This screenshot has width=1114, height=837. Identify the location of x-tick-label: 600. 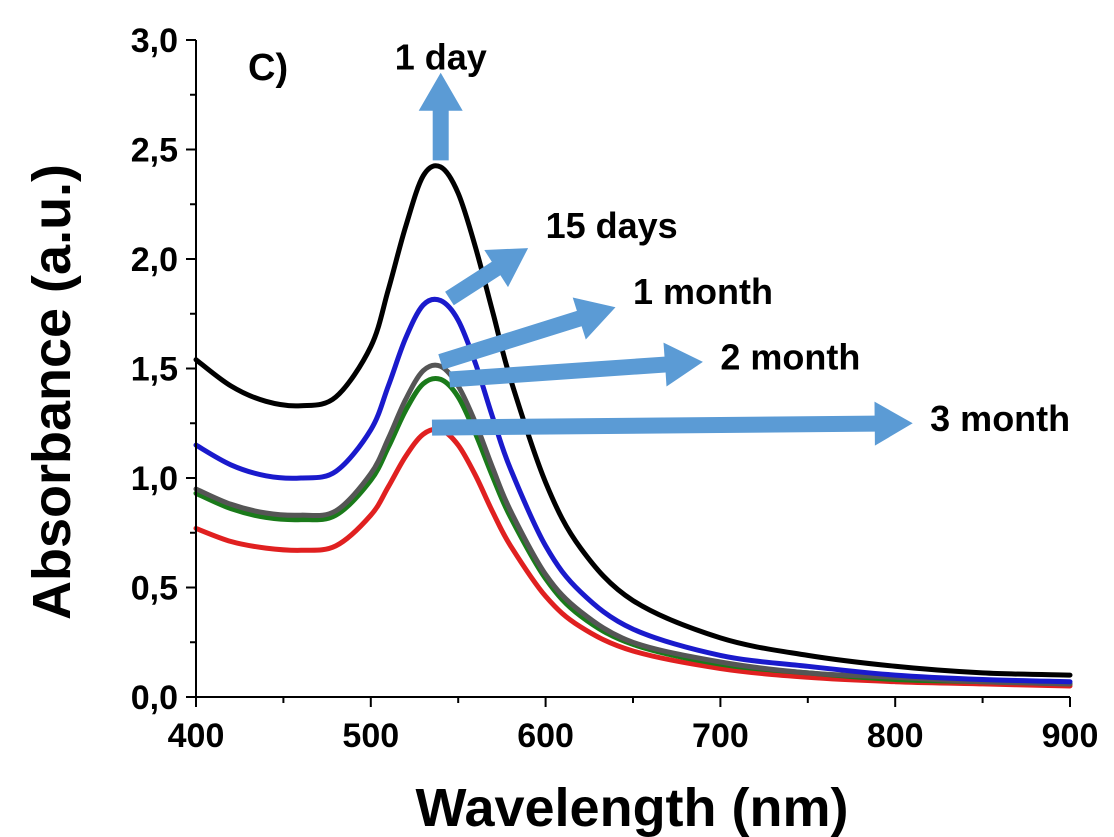
(545, 736).